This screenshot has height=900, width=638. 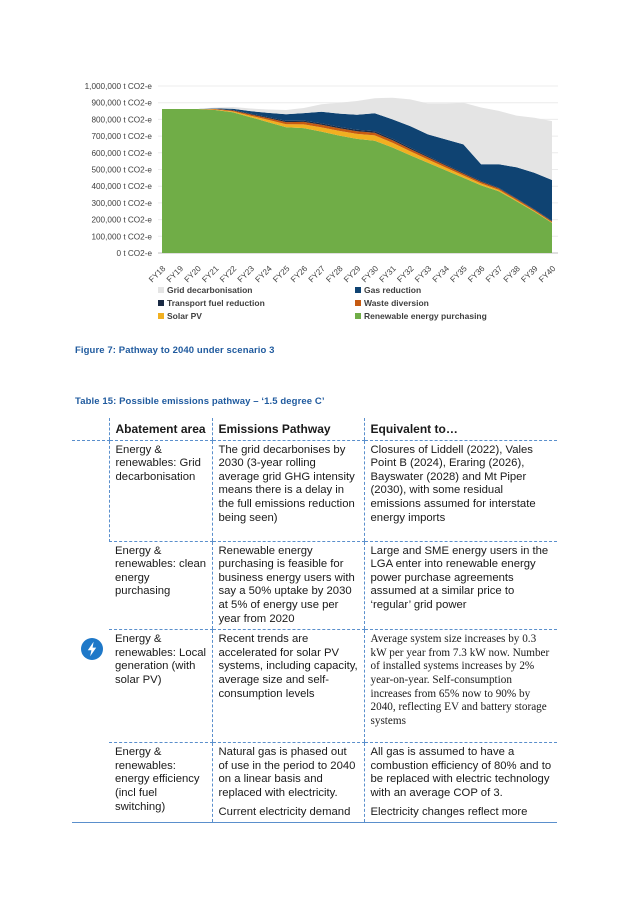 I want to click on x-tick-label: FY23, so click(x=246, y=274).